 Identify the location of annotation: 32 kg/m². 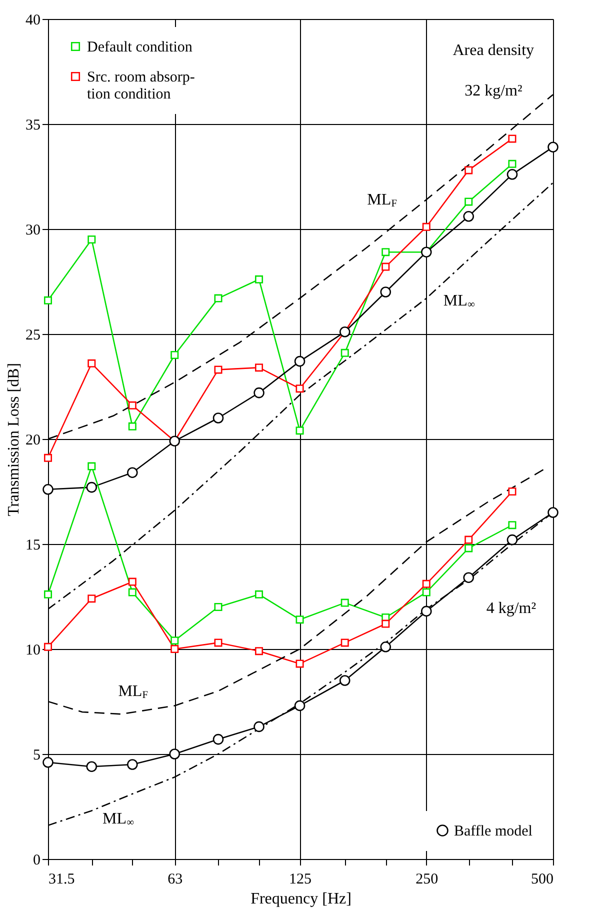
(493, 91).